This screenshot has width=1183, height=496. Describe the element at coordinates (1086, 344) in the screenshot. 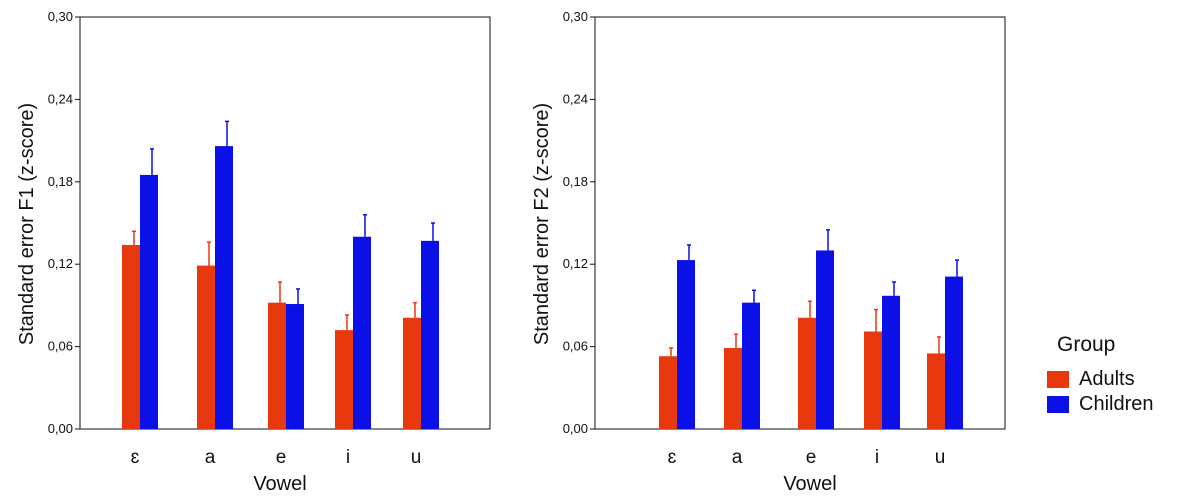

I see `legend-title: Group` at that location.